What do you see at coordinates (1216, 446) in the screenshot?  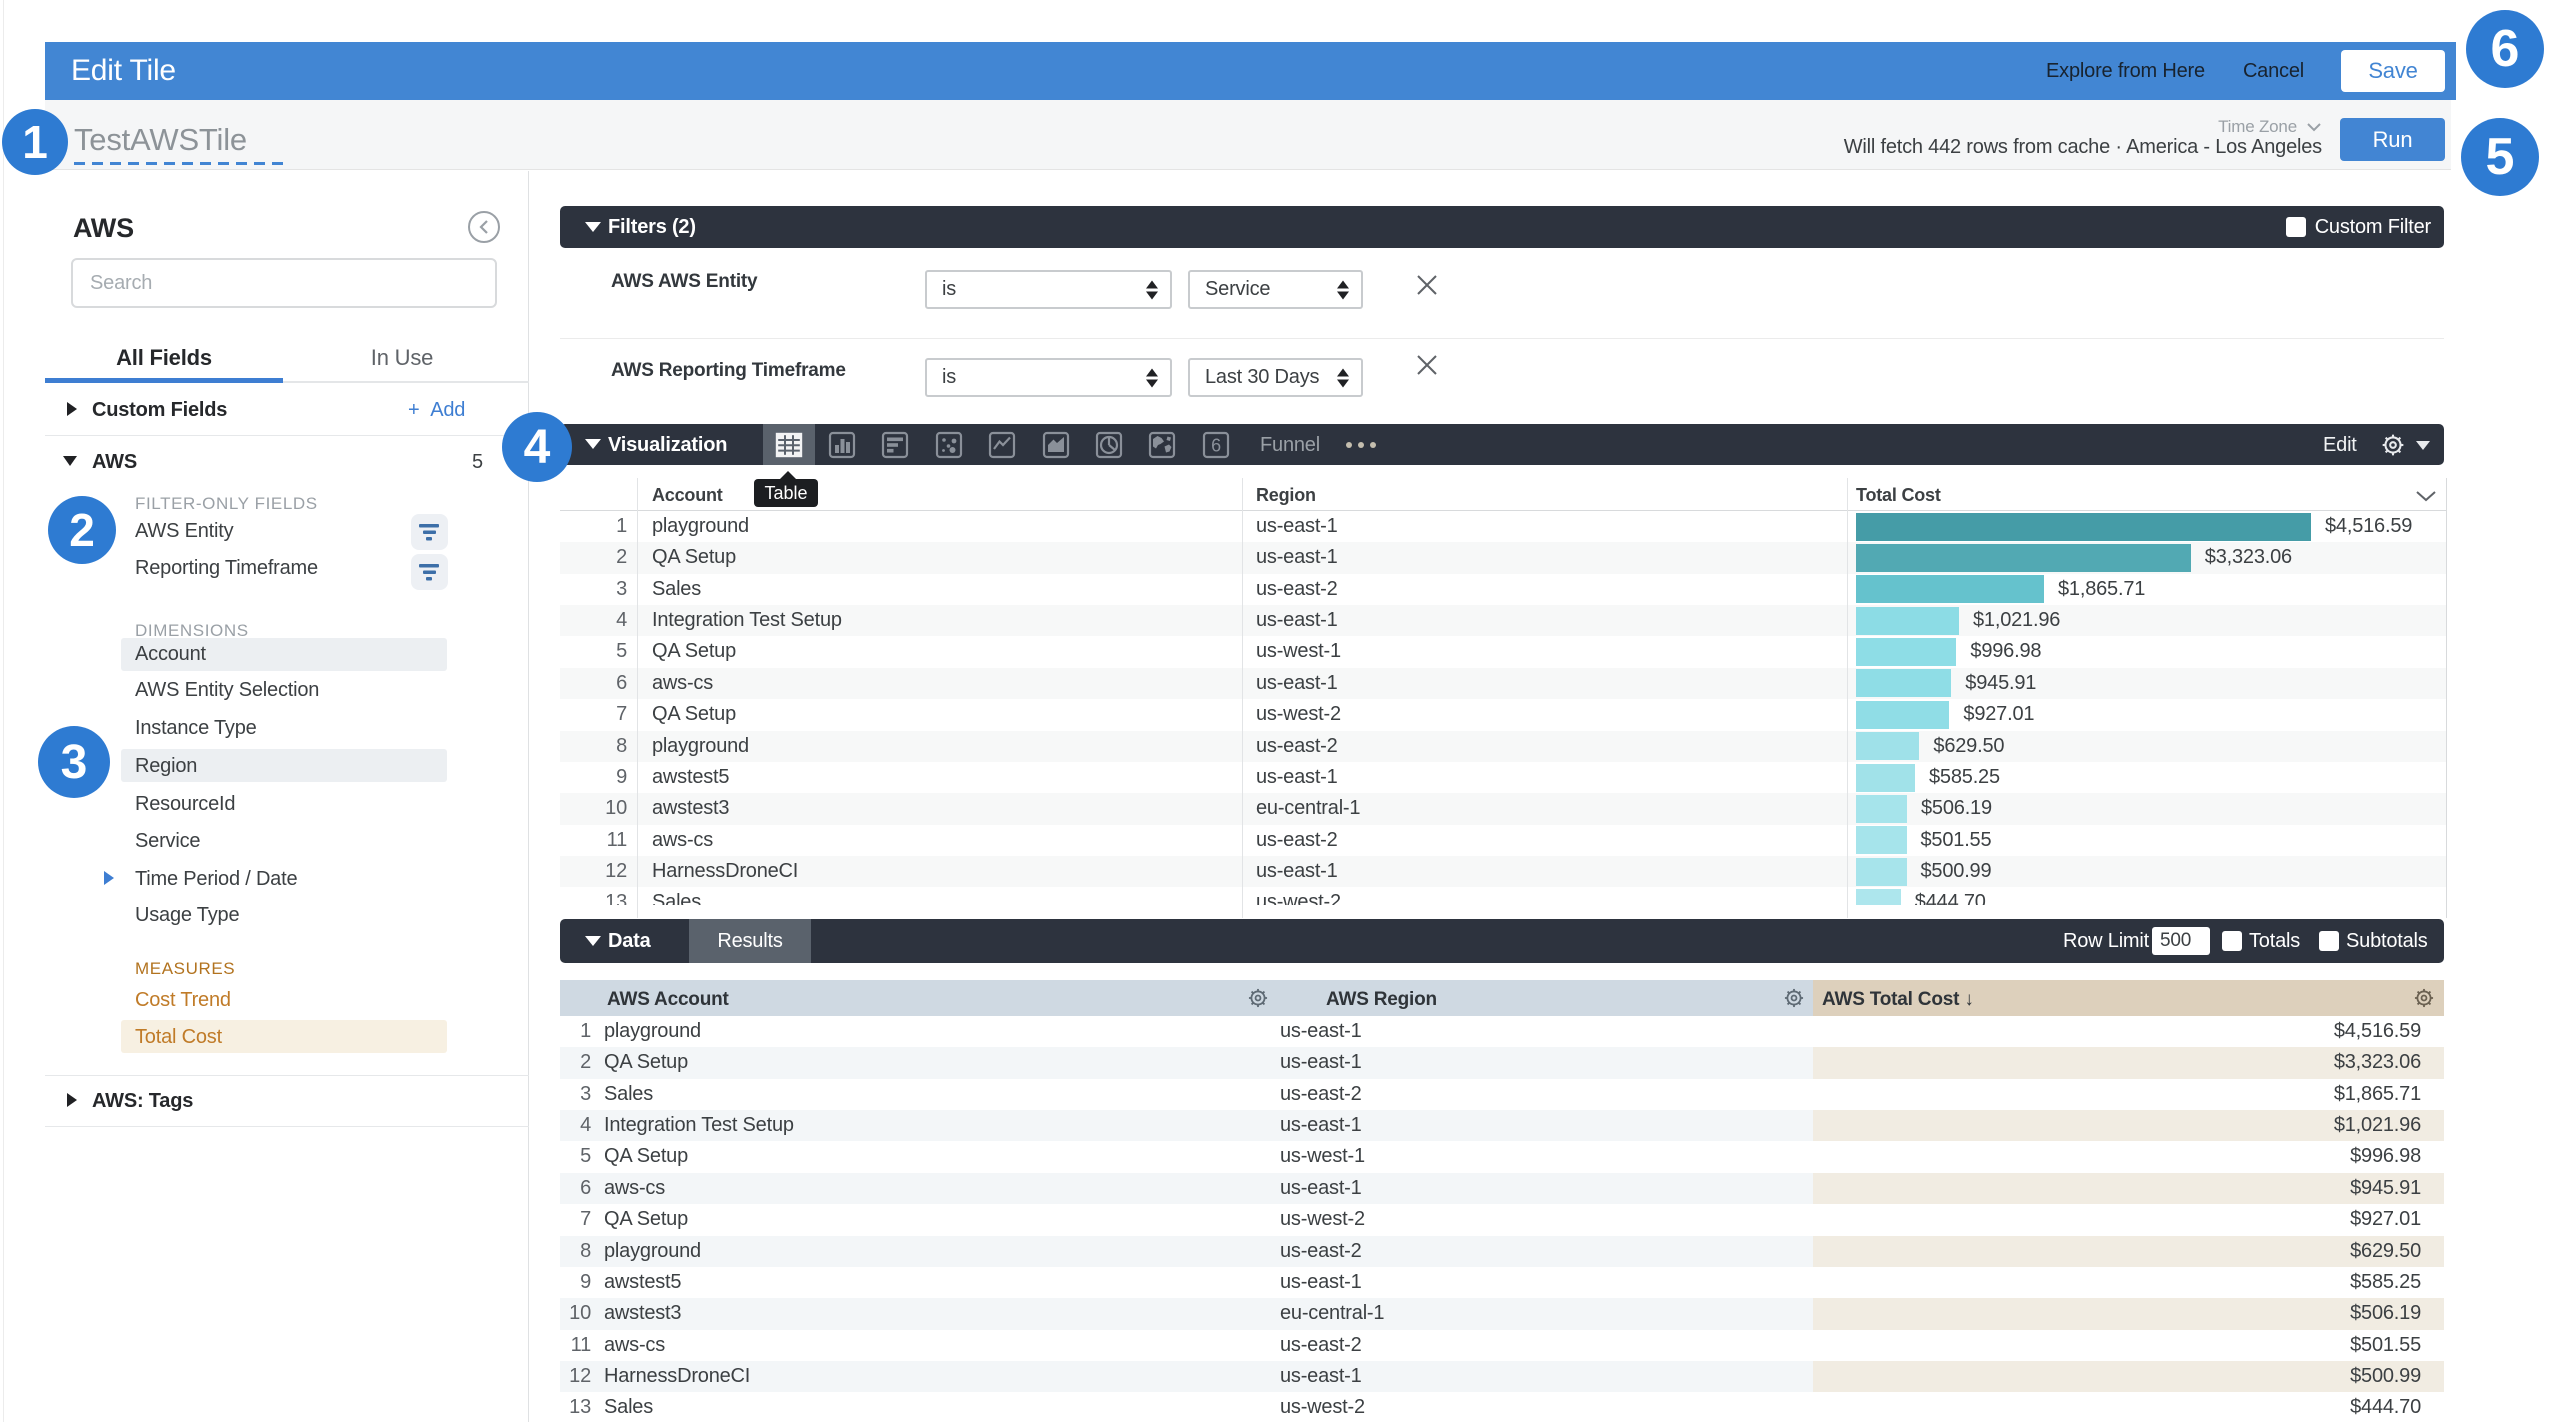 I see `svg-text: 6` at bounding box center [1216, 446].